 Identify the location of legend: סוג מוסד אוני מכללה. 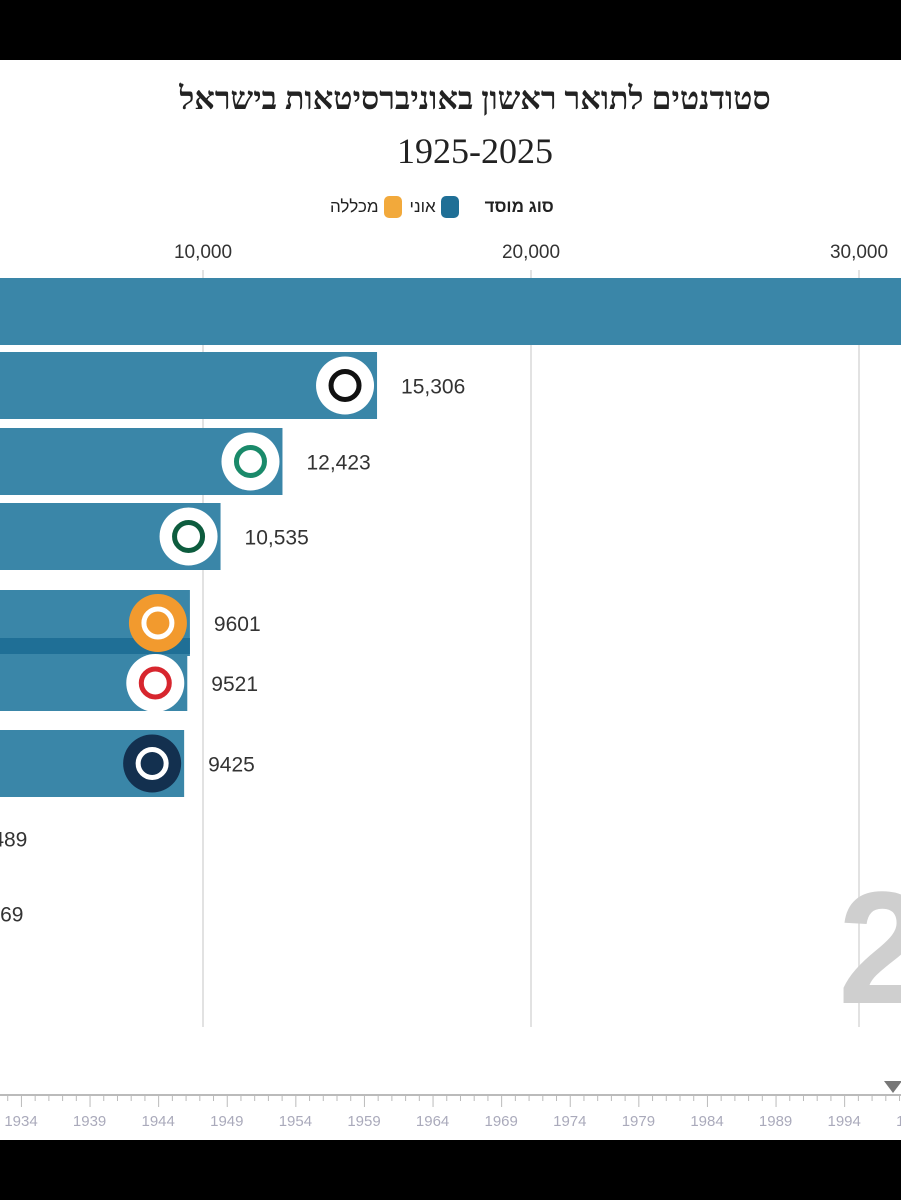
(442, 207).